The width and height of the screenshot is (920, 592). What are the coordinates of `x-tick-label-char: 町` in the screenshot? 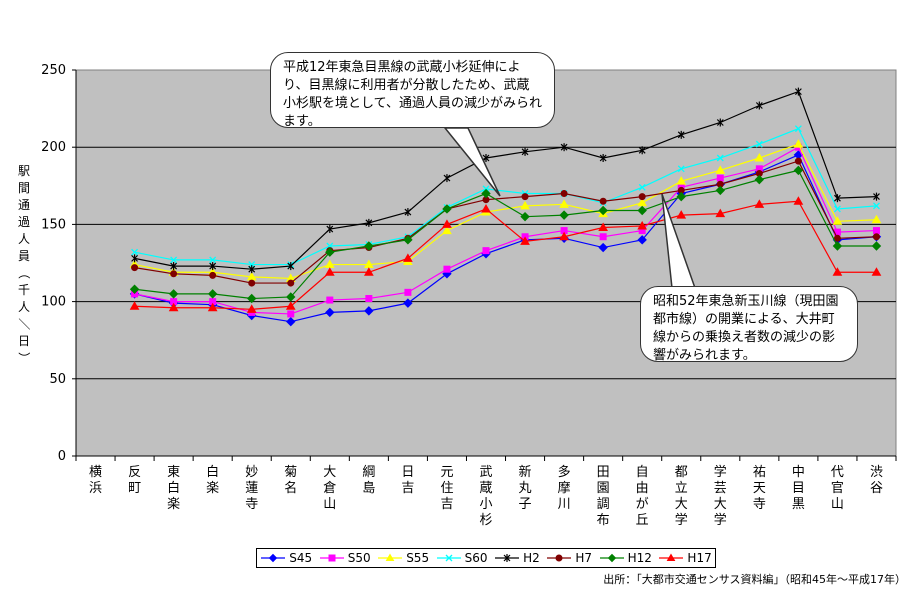 It's located at (134, 488).